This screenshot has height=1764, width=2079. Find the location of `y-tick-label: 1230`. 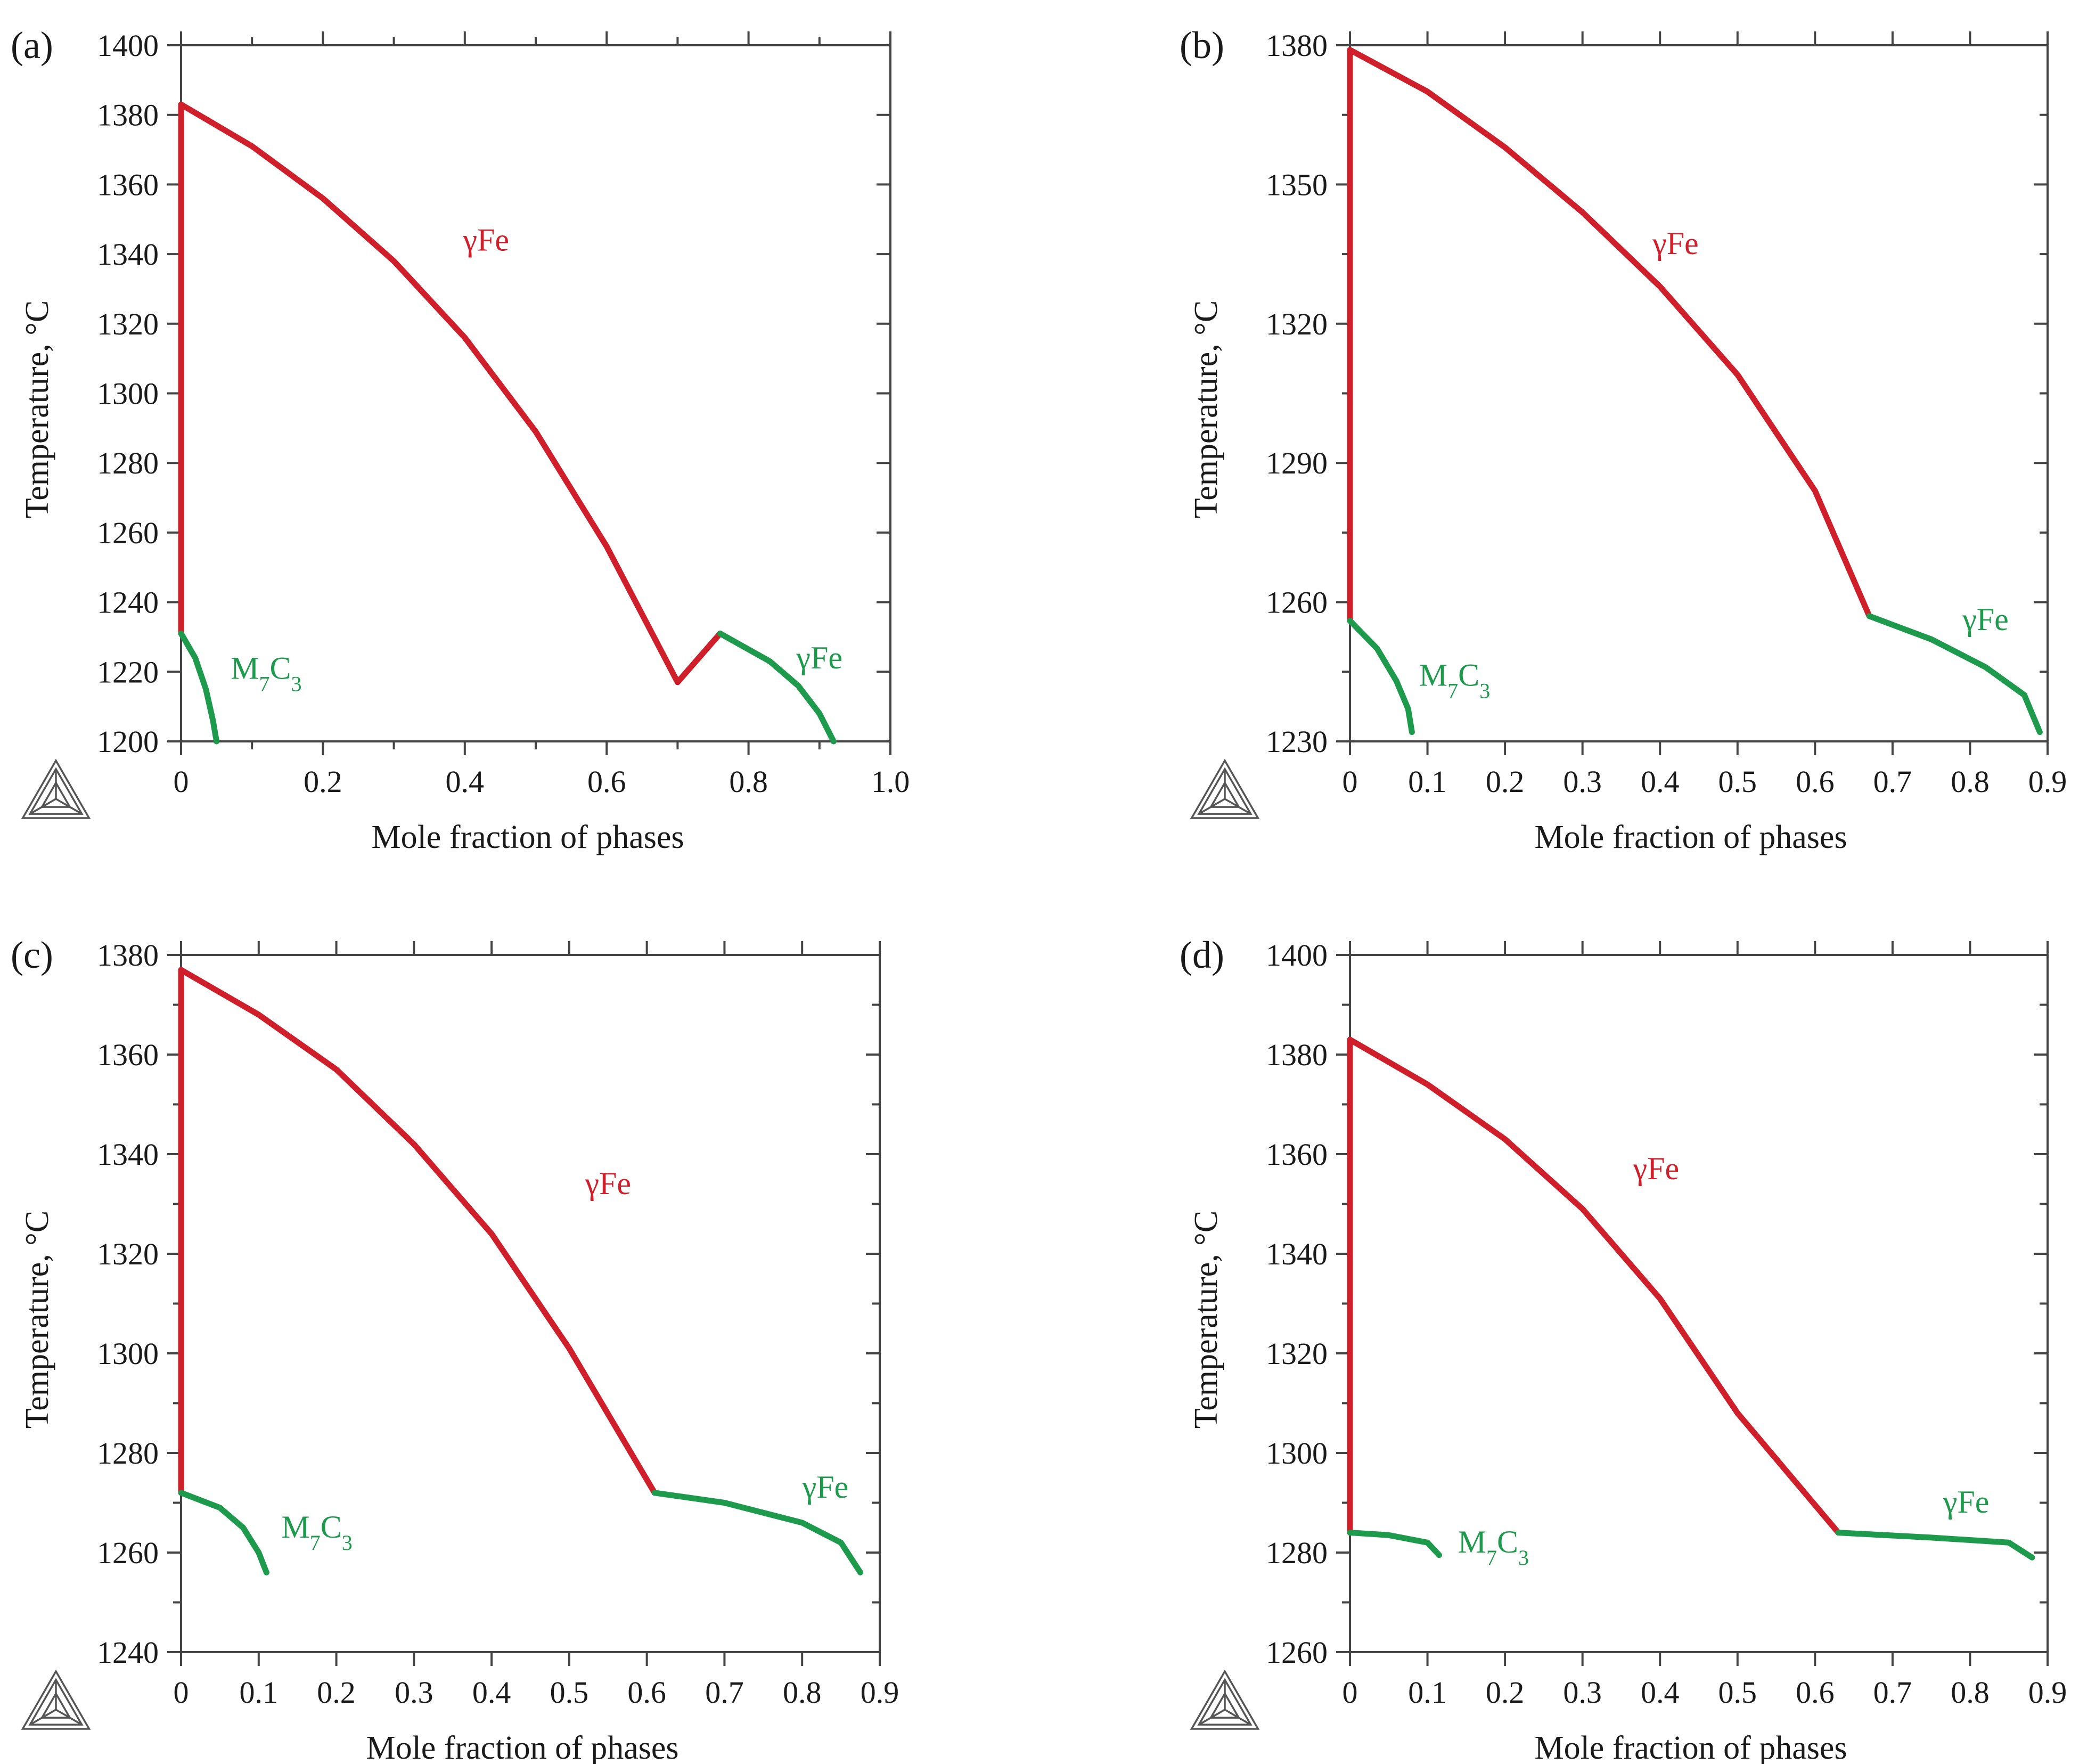

y-tick-label: 1230 is located at coordinates (1297, 741).